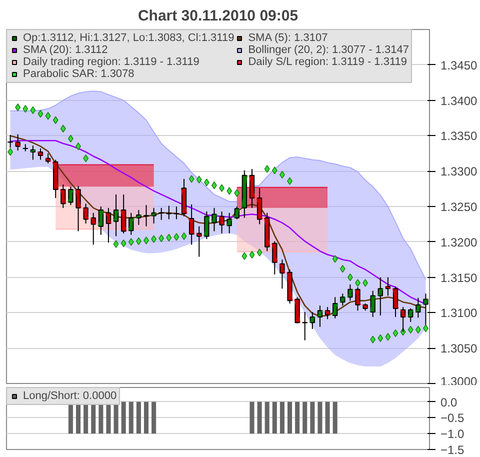  I want to click on y-tick-label: −1.0, so click(452, 434).